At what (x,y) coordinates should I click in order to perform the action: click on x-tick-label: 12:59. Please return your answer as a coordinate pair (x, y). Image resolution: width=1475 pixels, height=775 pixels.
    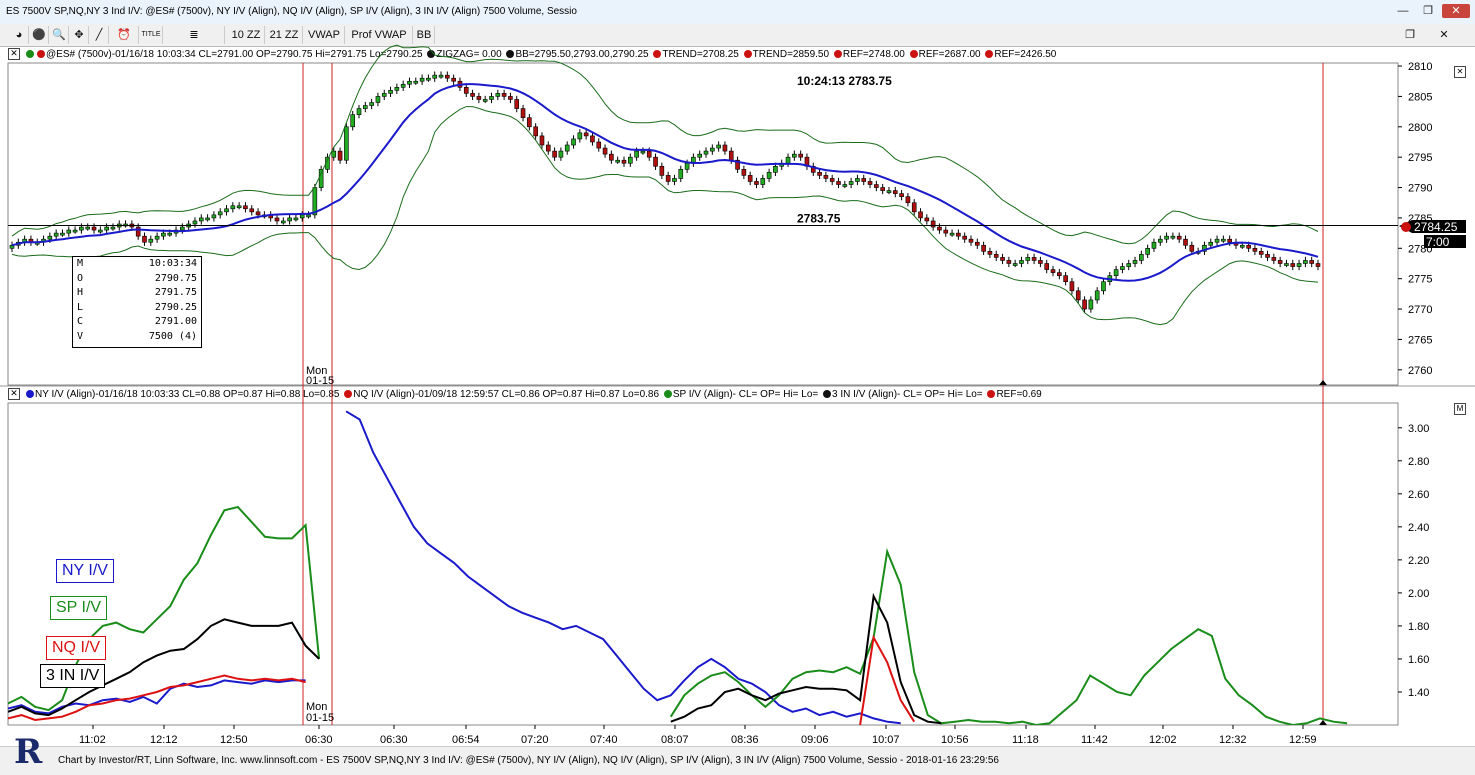
    Looking at the image, I should click on (1303, 740).